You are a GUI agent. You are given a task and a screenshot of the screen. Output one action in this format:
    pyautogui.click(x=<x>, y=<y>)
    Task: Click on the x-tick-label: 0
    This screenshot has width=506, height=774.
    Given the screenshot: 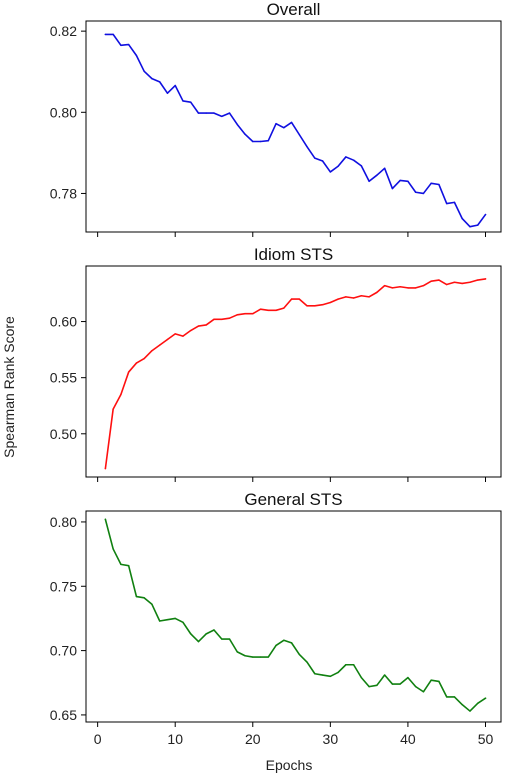 What is the action you would take?
    pyautogui.click(x=98, y=739)
    